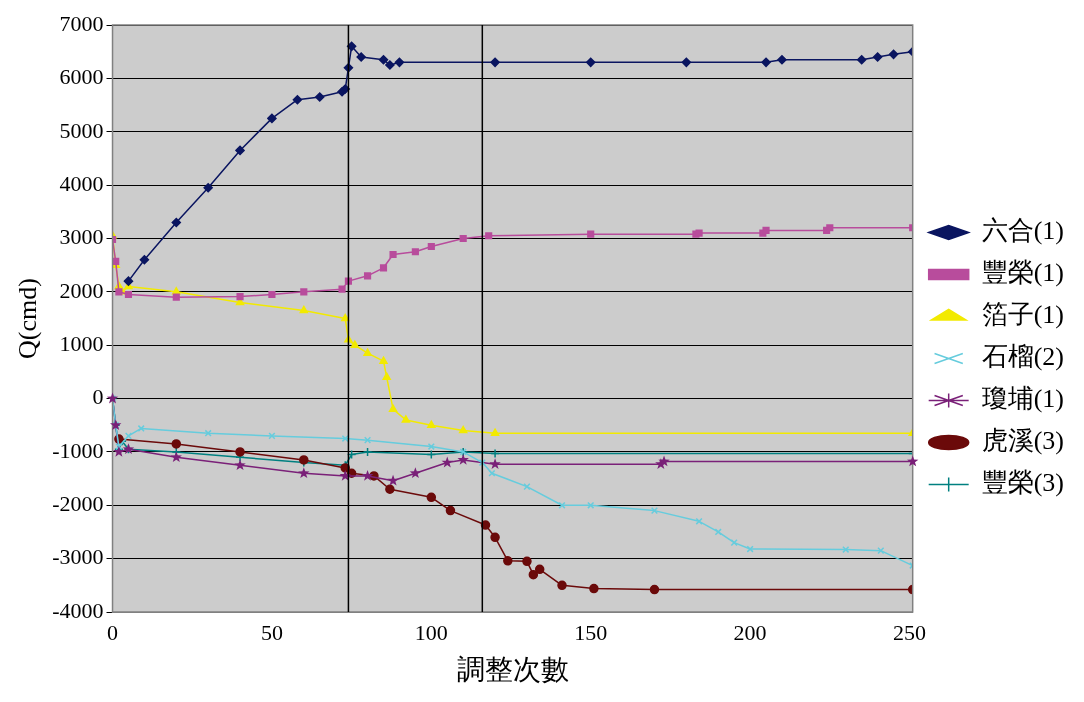 The height and width of the screenshot is (702, 1084). I want to click on y-tick-label: -2000, so click(78, 504).